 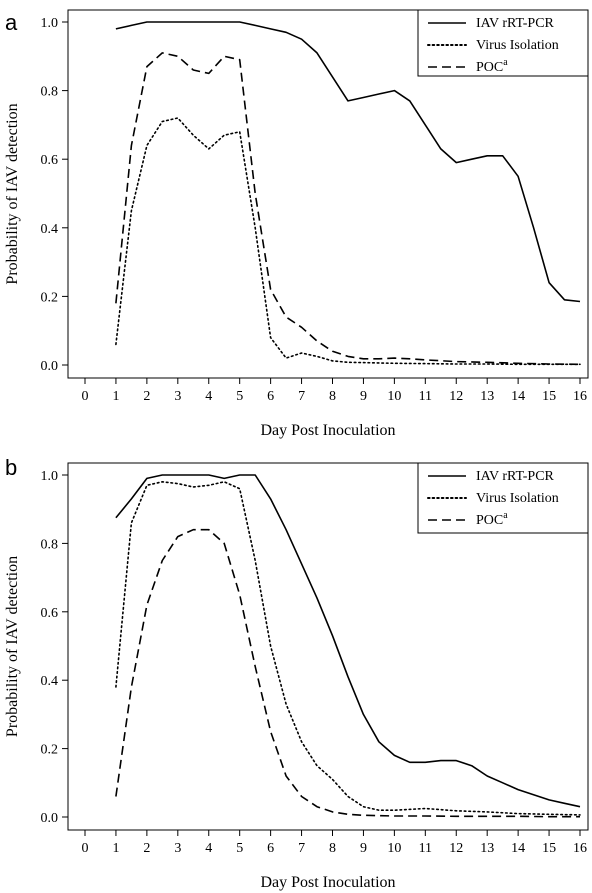 I want to click on panel-label: b, so click(x=11, y=467).